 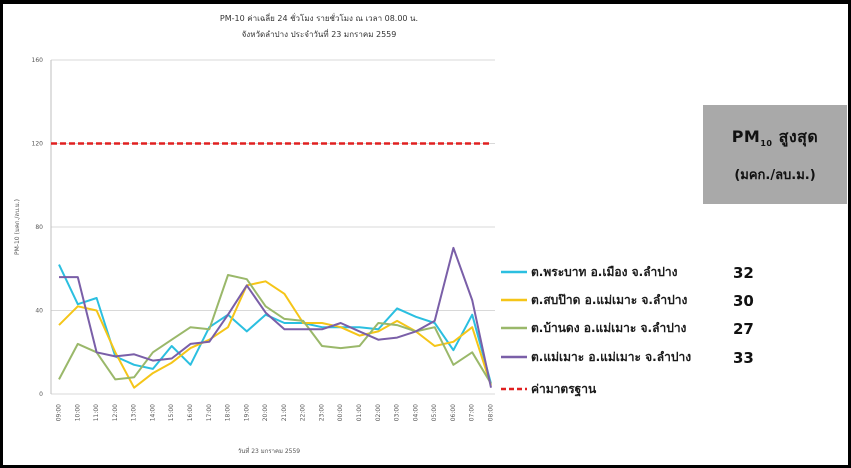 What do you see at coordinates (265, 412) in the screenshot?
I see `x-tick-label: 20:00` at bounding box center [265, 412].